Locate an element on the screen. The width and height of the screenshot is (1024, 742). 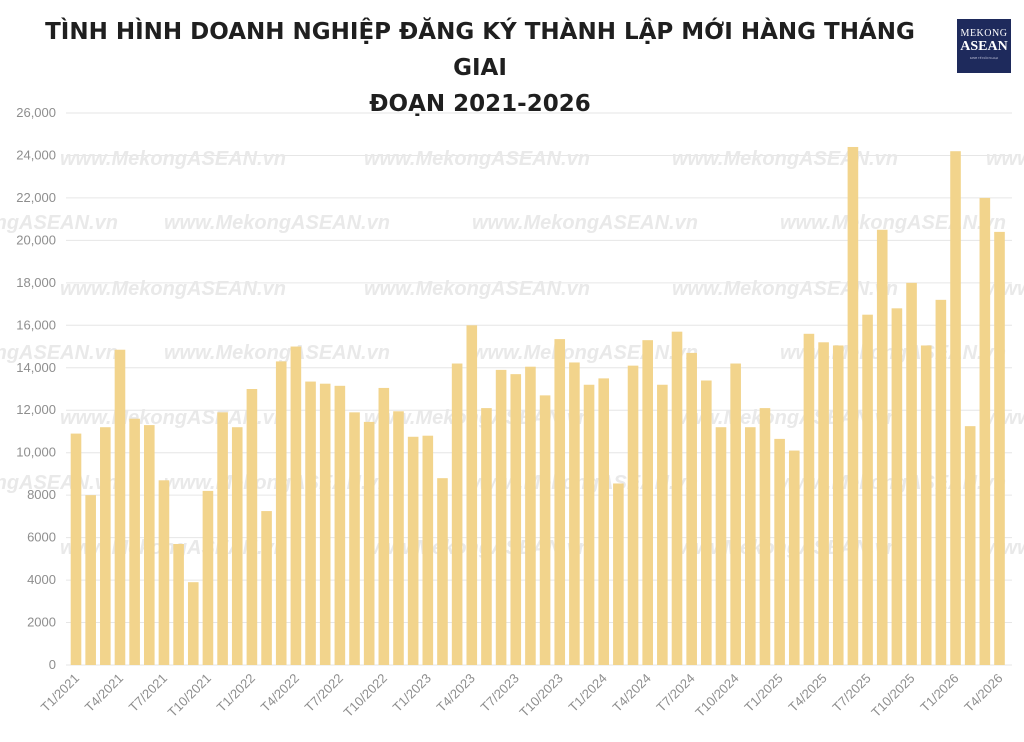
x-tick-label: T1/2023 is located at coordinates (412, 693).